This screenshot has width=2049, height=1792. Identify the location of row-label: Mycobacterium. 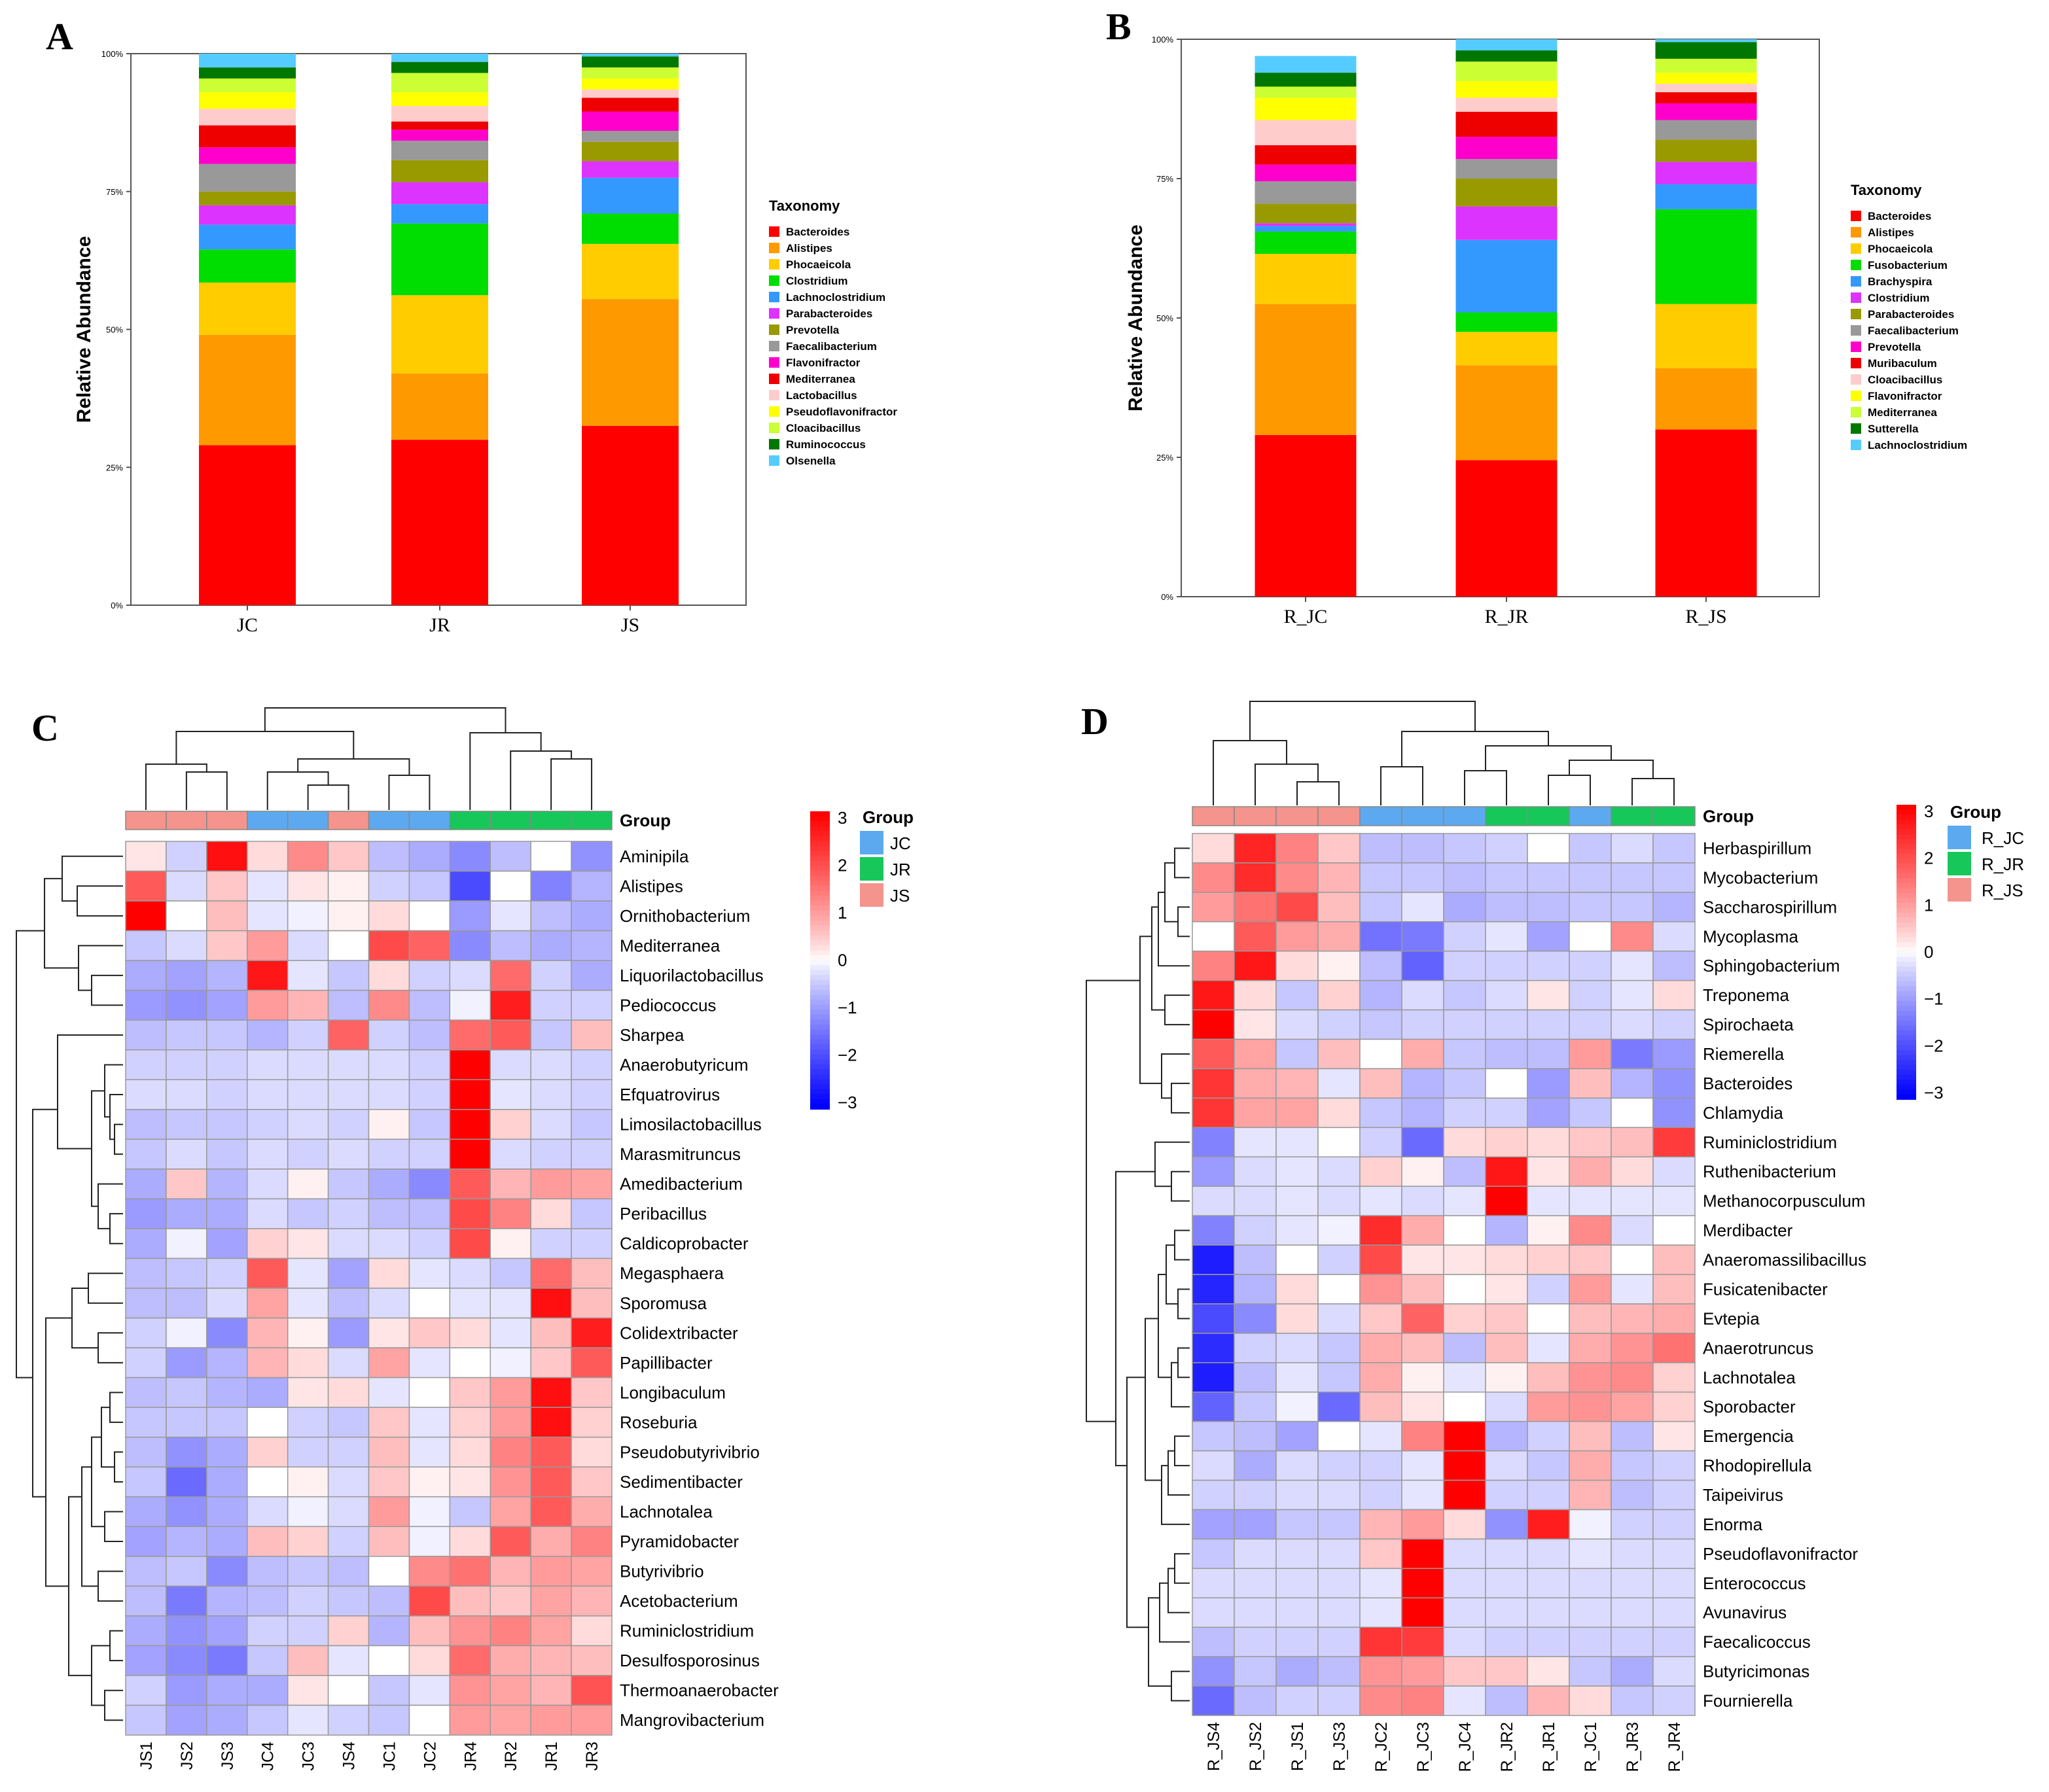
(1760, 877).